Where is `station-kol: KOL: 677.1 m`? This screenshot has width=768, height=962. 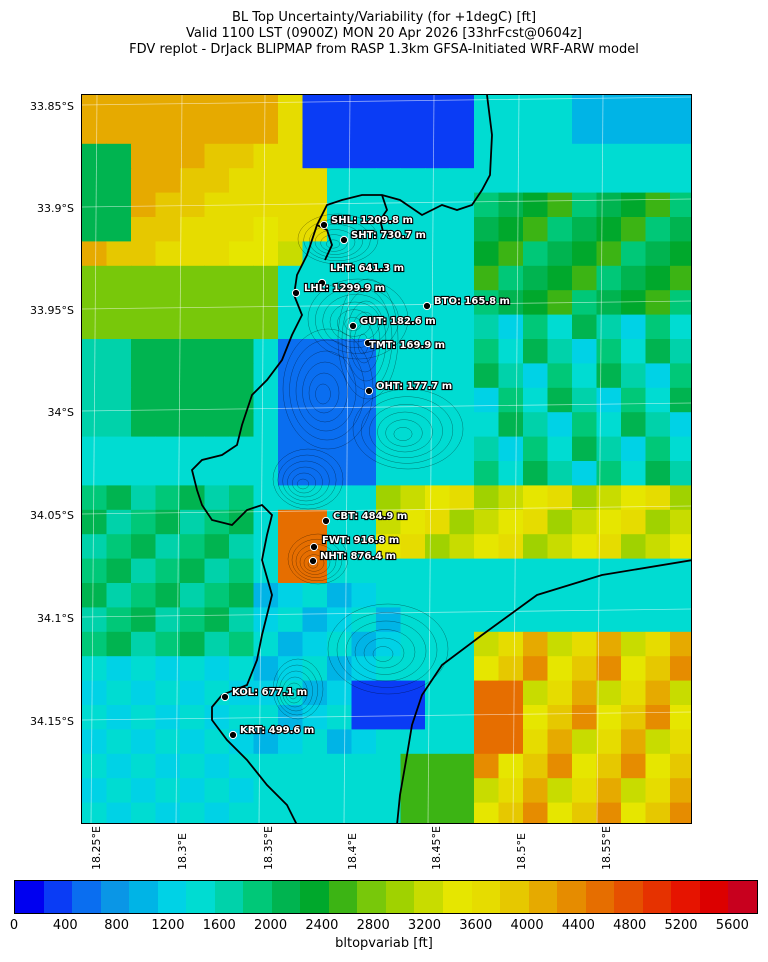
station-kol: KOL: 677.1 m is located at coordinates (264, 694).